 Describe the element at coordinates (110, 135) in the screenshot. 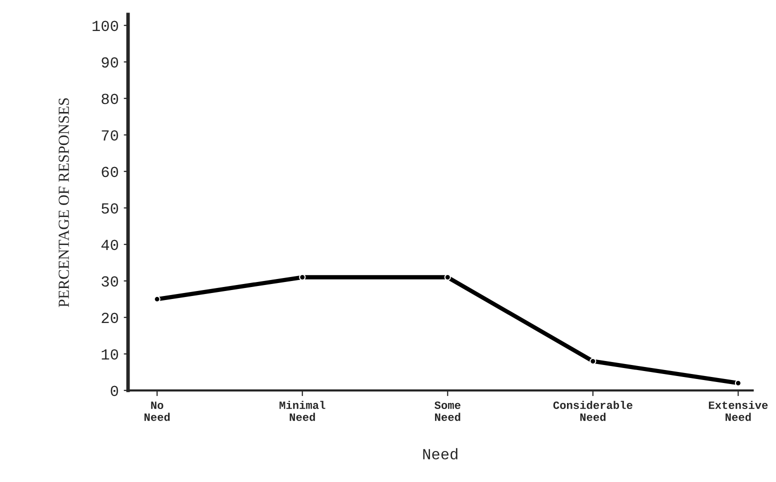

I see `y-tick-label: 70` at that location.